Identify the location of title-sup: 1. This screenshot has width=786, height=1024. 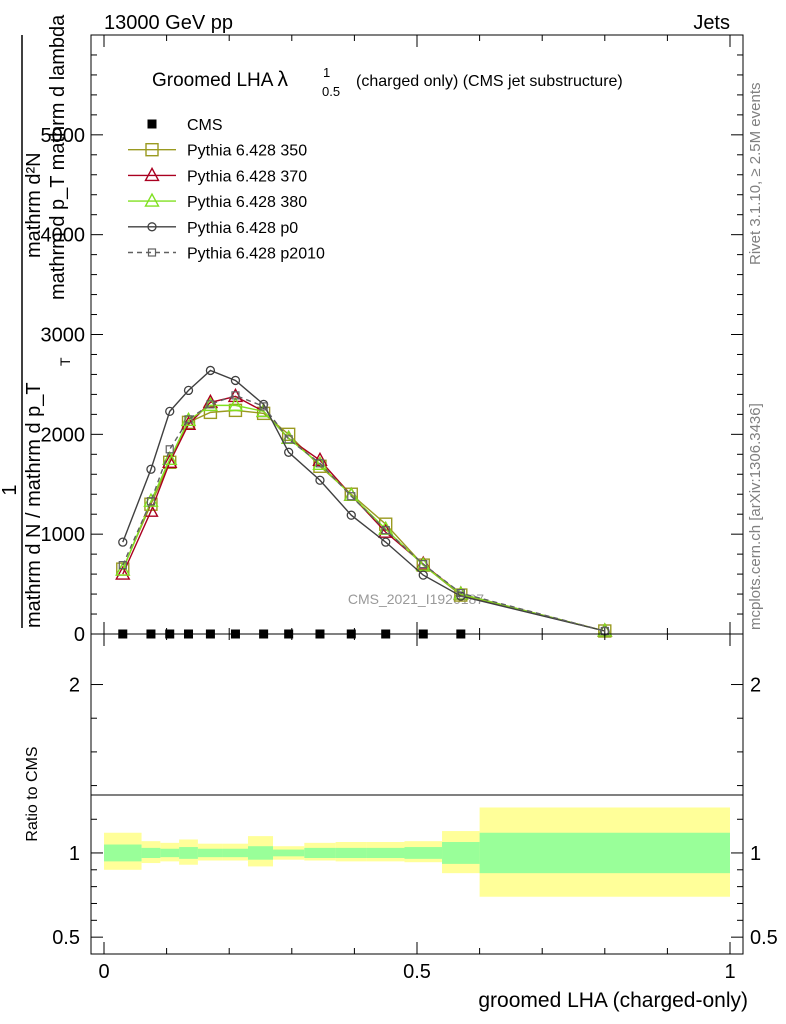
(326, 72).